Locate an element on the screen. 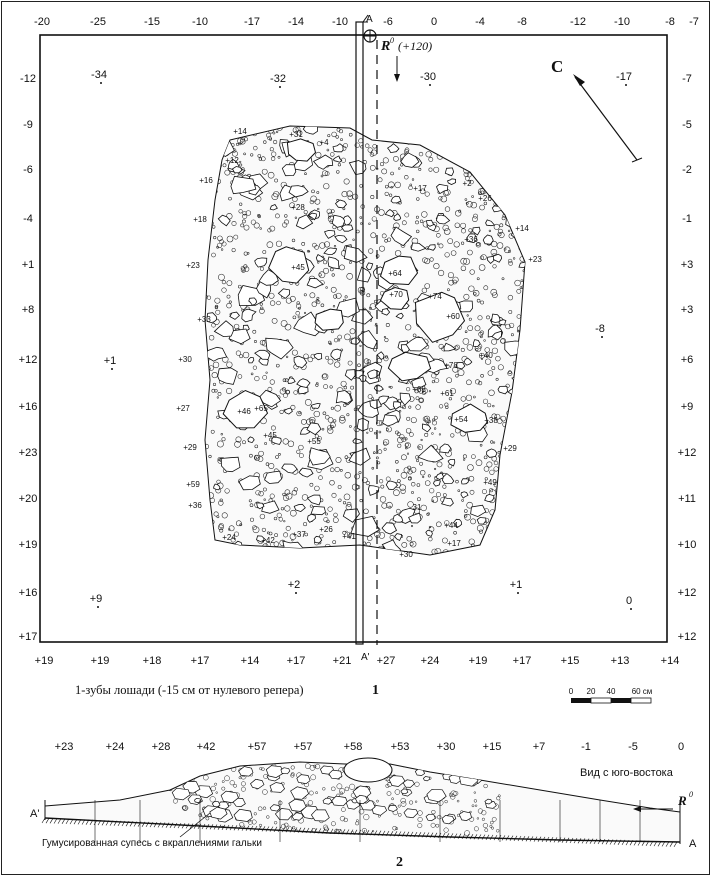  section-top-value: +30 is located at coordinates (446, 747).